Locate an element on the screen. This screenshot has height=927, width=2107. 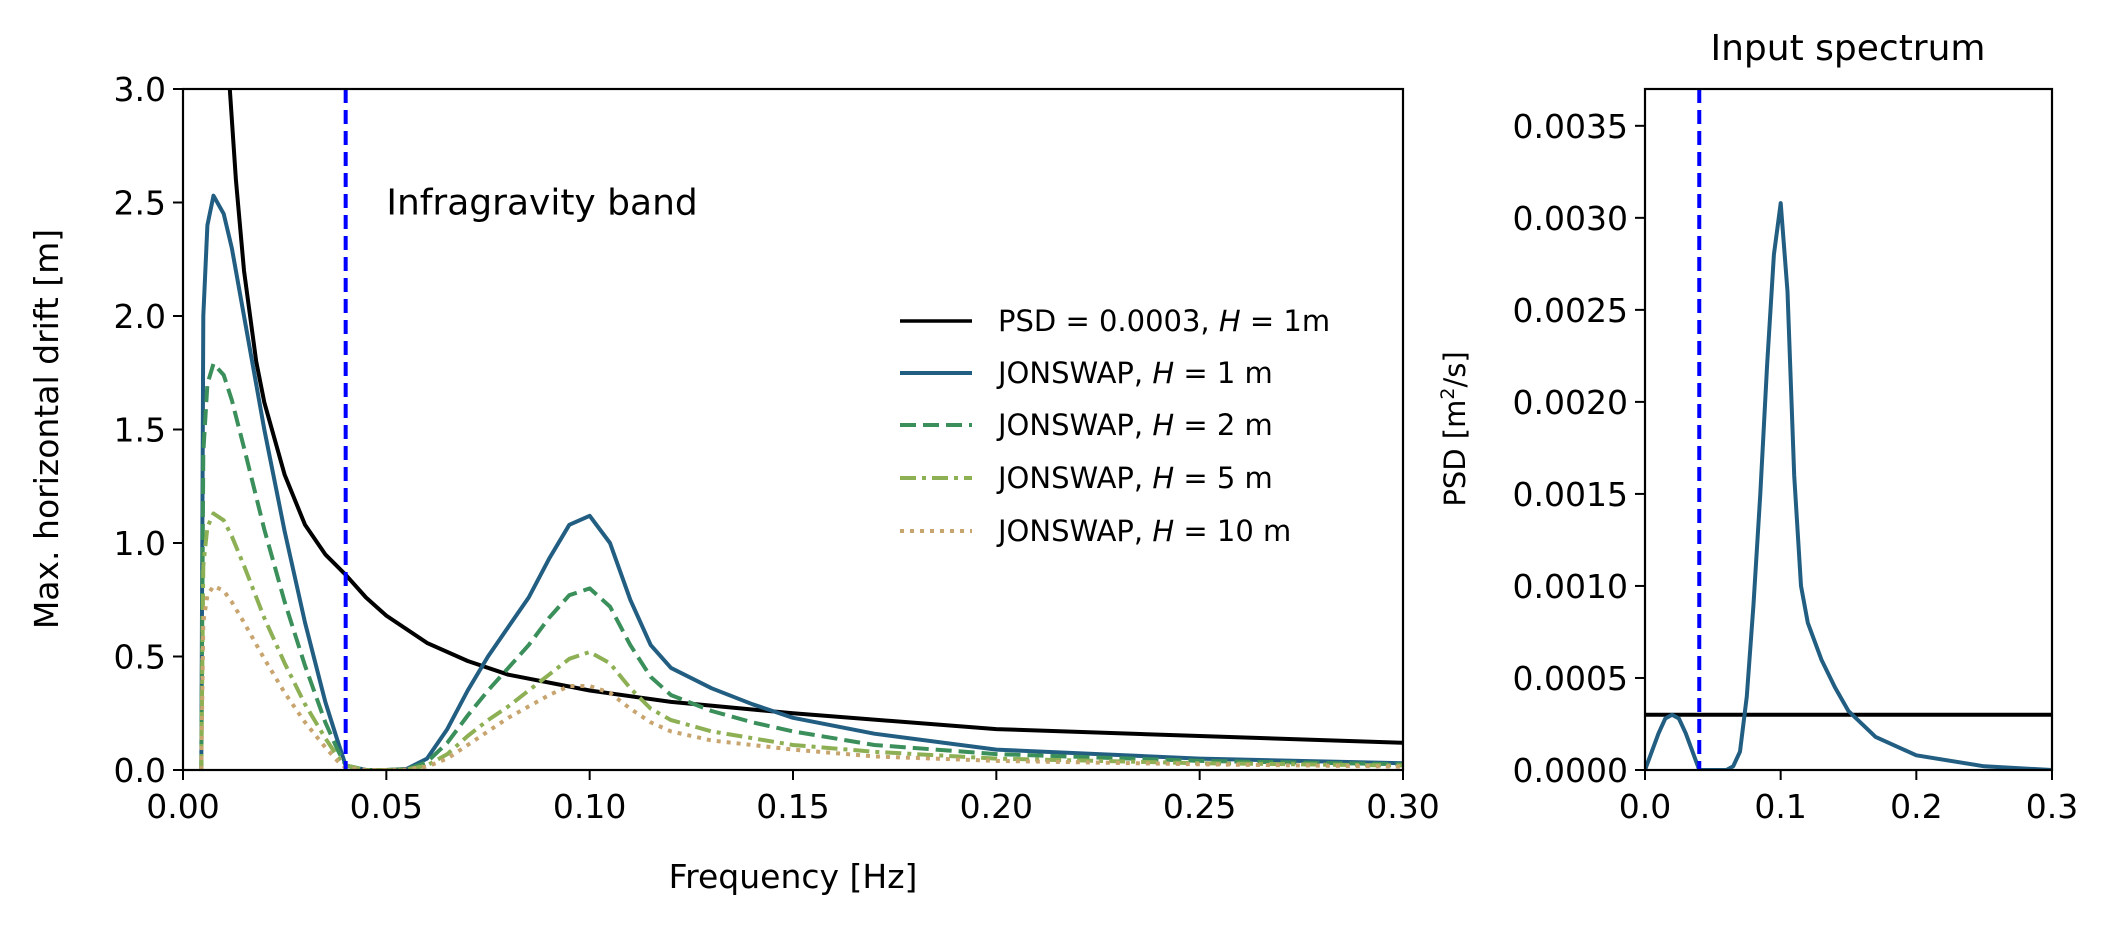
inset-y-tick-label: 0.0025 is located at coordinates (1570, 310).